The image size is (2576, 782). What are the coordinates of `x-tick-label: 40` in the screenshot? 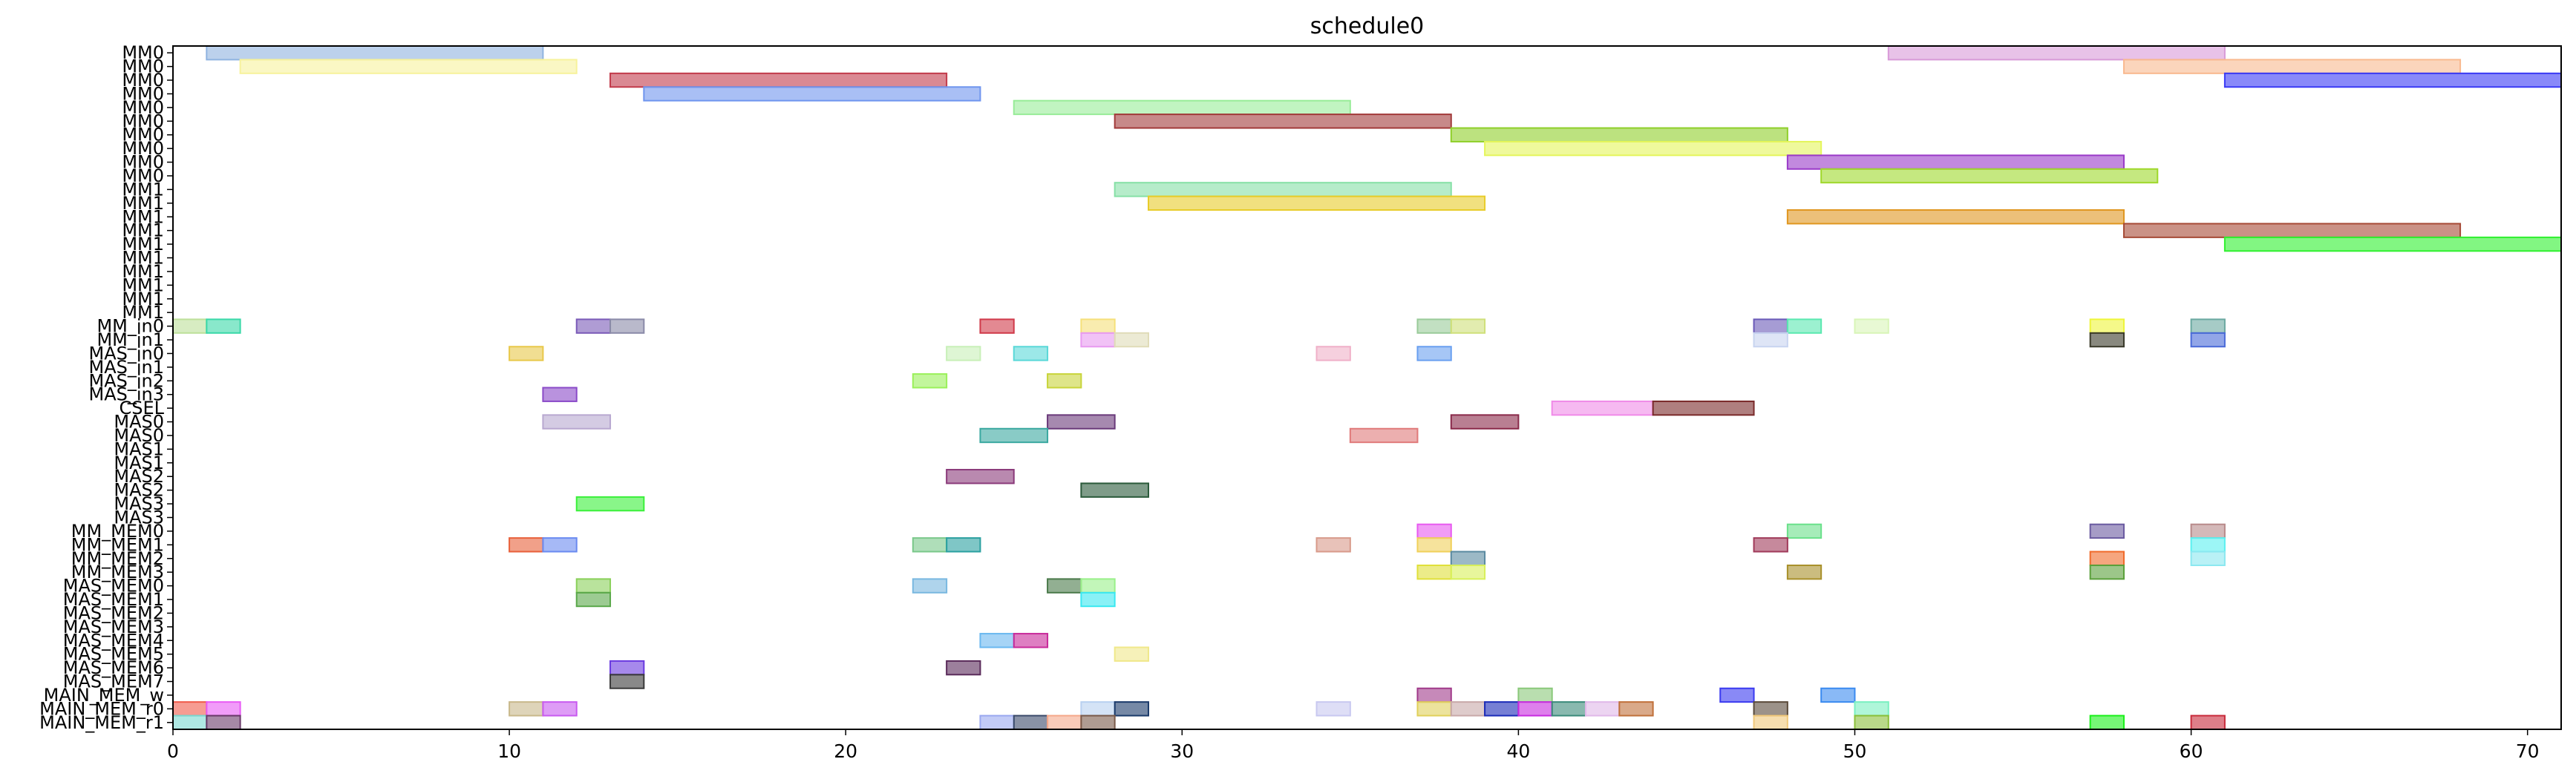 It's located at (1518, 751).